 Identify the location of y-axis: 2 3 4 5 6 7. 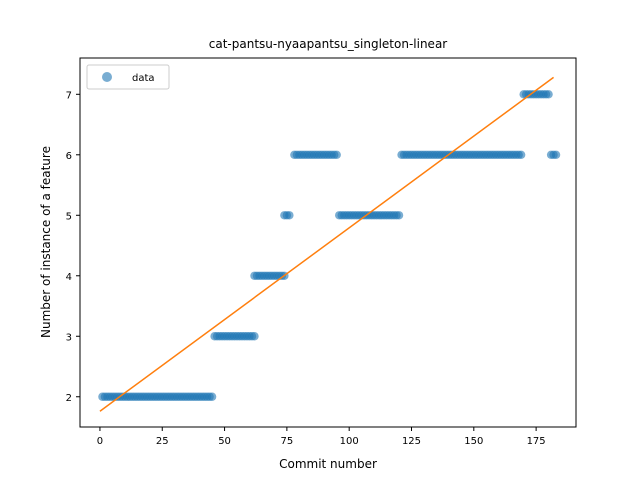
(73, 247).